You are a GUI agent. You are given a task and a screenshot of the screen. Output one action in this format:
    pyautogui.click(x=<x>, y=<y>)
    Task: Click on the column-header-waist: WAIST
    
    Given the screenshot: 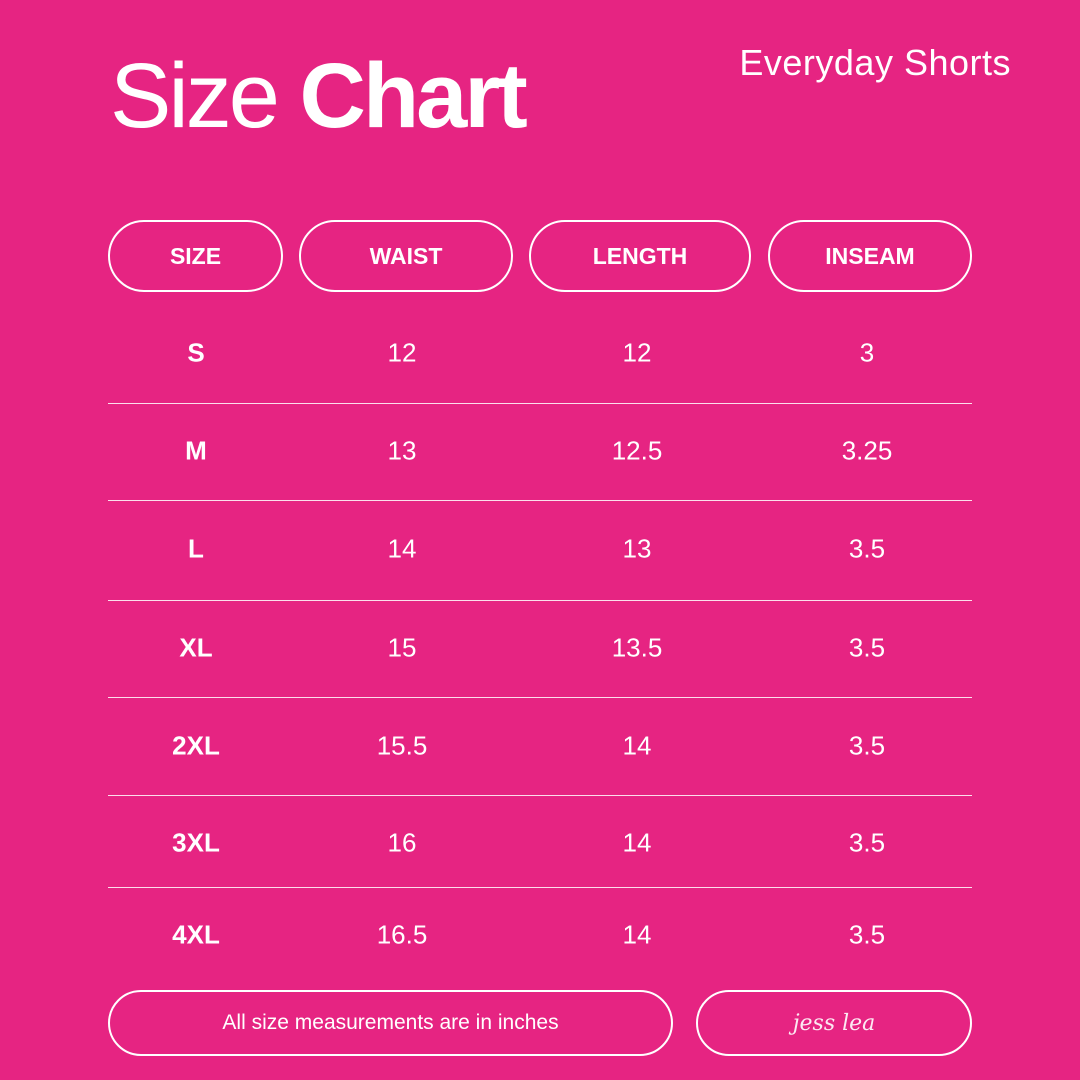 What is the action you would take?
    pyautogui.click(x=406, y=256)
    